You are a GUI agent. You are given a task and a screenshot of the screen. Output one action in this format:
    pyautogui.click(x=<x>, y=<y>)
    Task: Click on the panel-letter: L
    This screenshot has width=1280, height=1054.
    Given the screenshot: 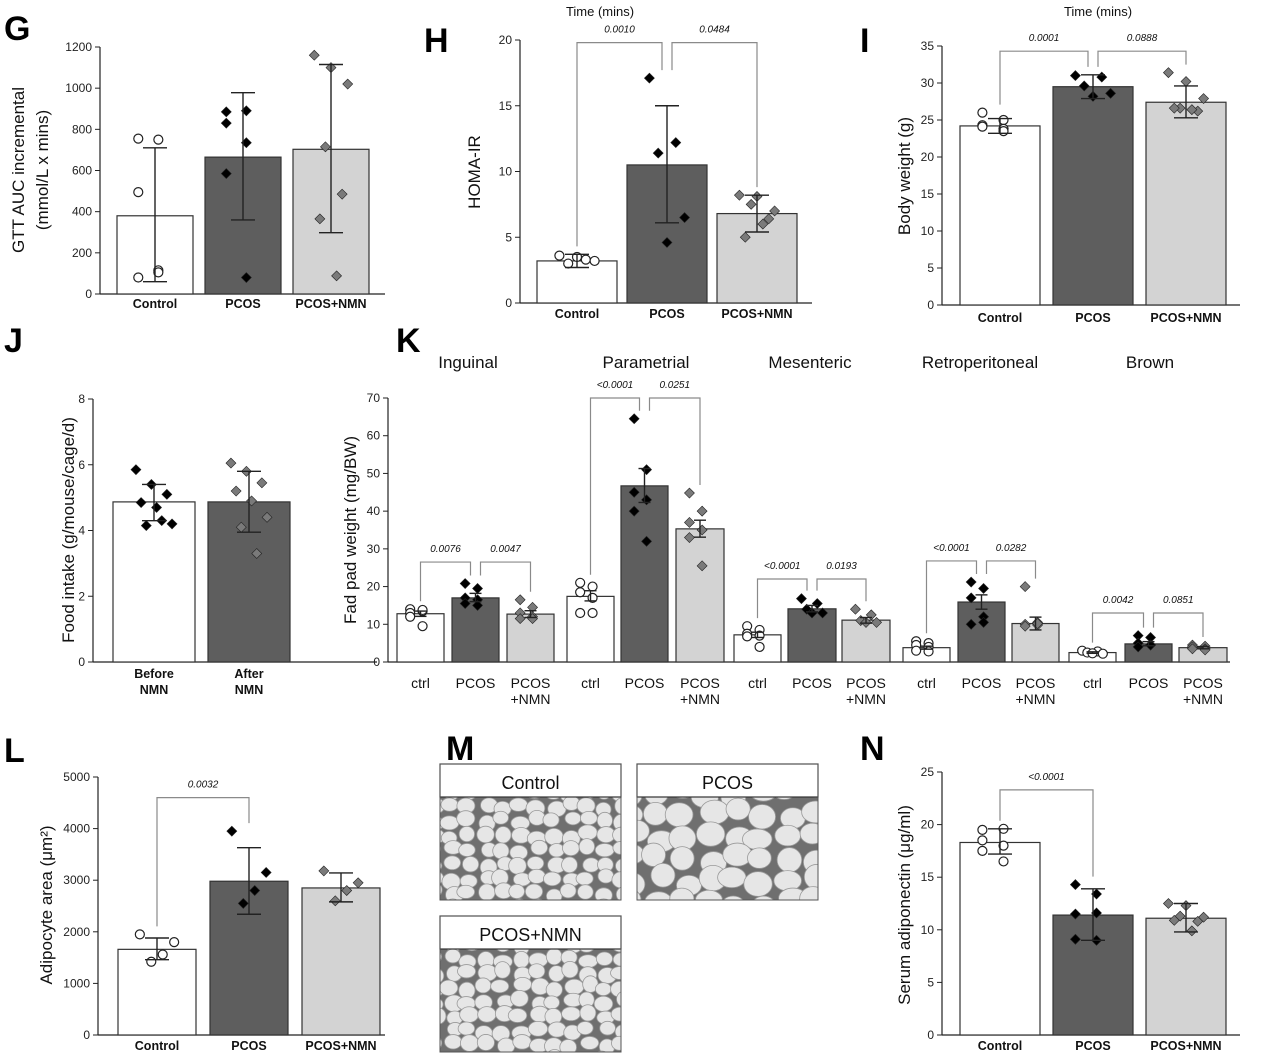 What is the action you would take?
    pyautogui.click(x=14, y=751)
    